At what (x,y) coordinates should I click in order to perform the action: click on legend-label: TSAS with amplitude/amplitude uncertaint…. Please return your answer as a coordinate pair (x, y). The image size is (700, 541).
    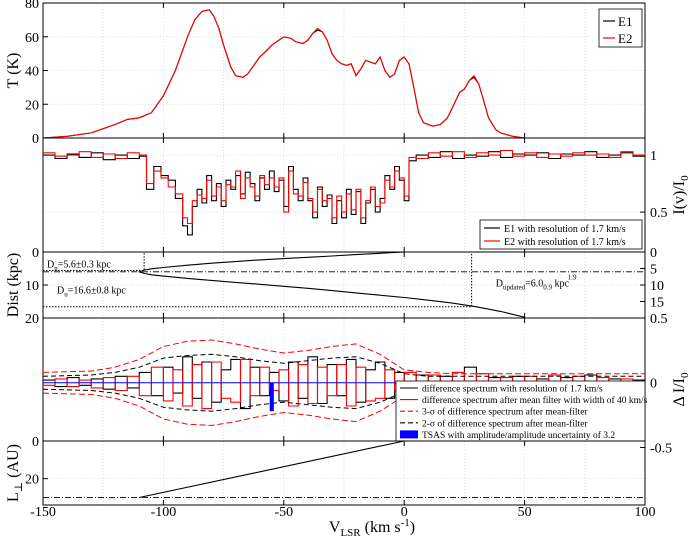
    Looking at the image, I should click on (518, 435).